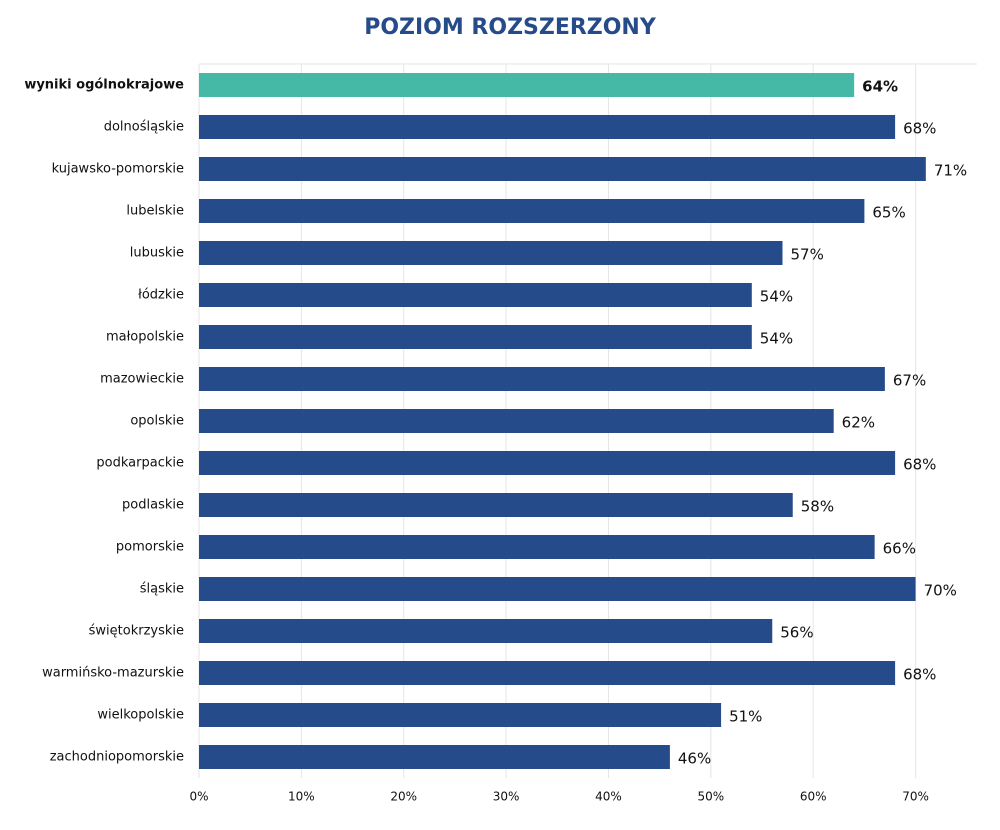 The height and width of the screenshot is (830, 1000). What do you see at coordinates (796, 633) in the screenshot?
I see `value-label: 56%` at bounding box center [796, 633].